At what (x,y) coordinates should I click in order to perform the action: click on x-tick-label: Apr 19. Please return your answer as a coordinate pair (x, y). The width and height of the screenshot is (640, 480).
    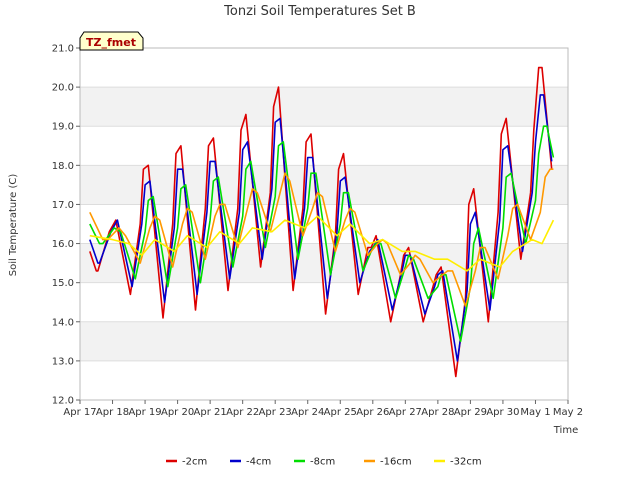
    Looking at the image, I should click on (144, 412).